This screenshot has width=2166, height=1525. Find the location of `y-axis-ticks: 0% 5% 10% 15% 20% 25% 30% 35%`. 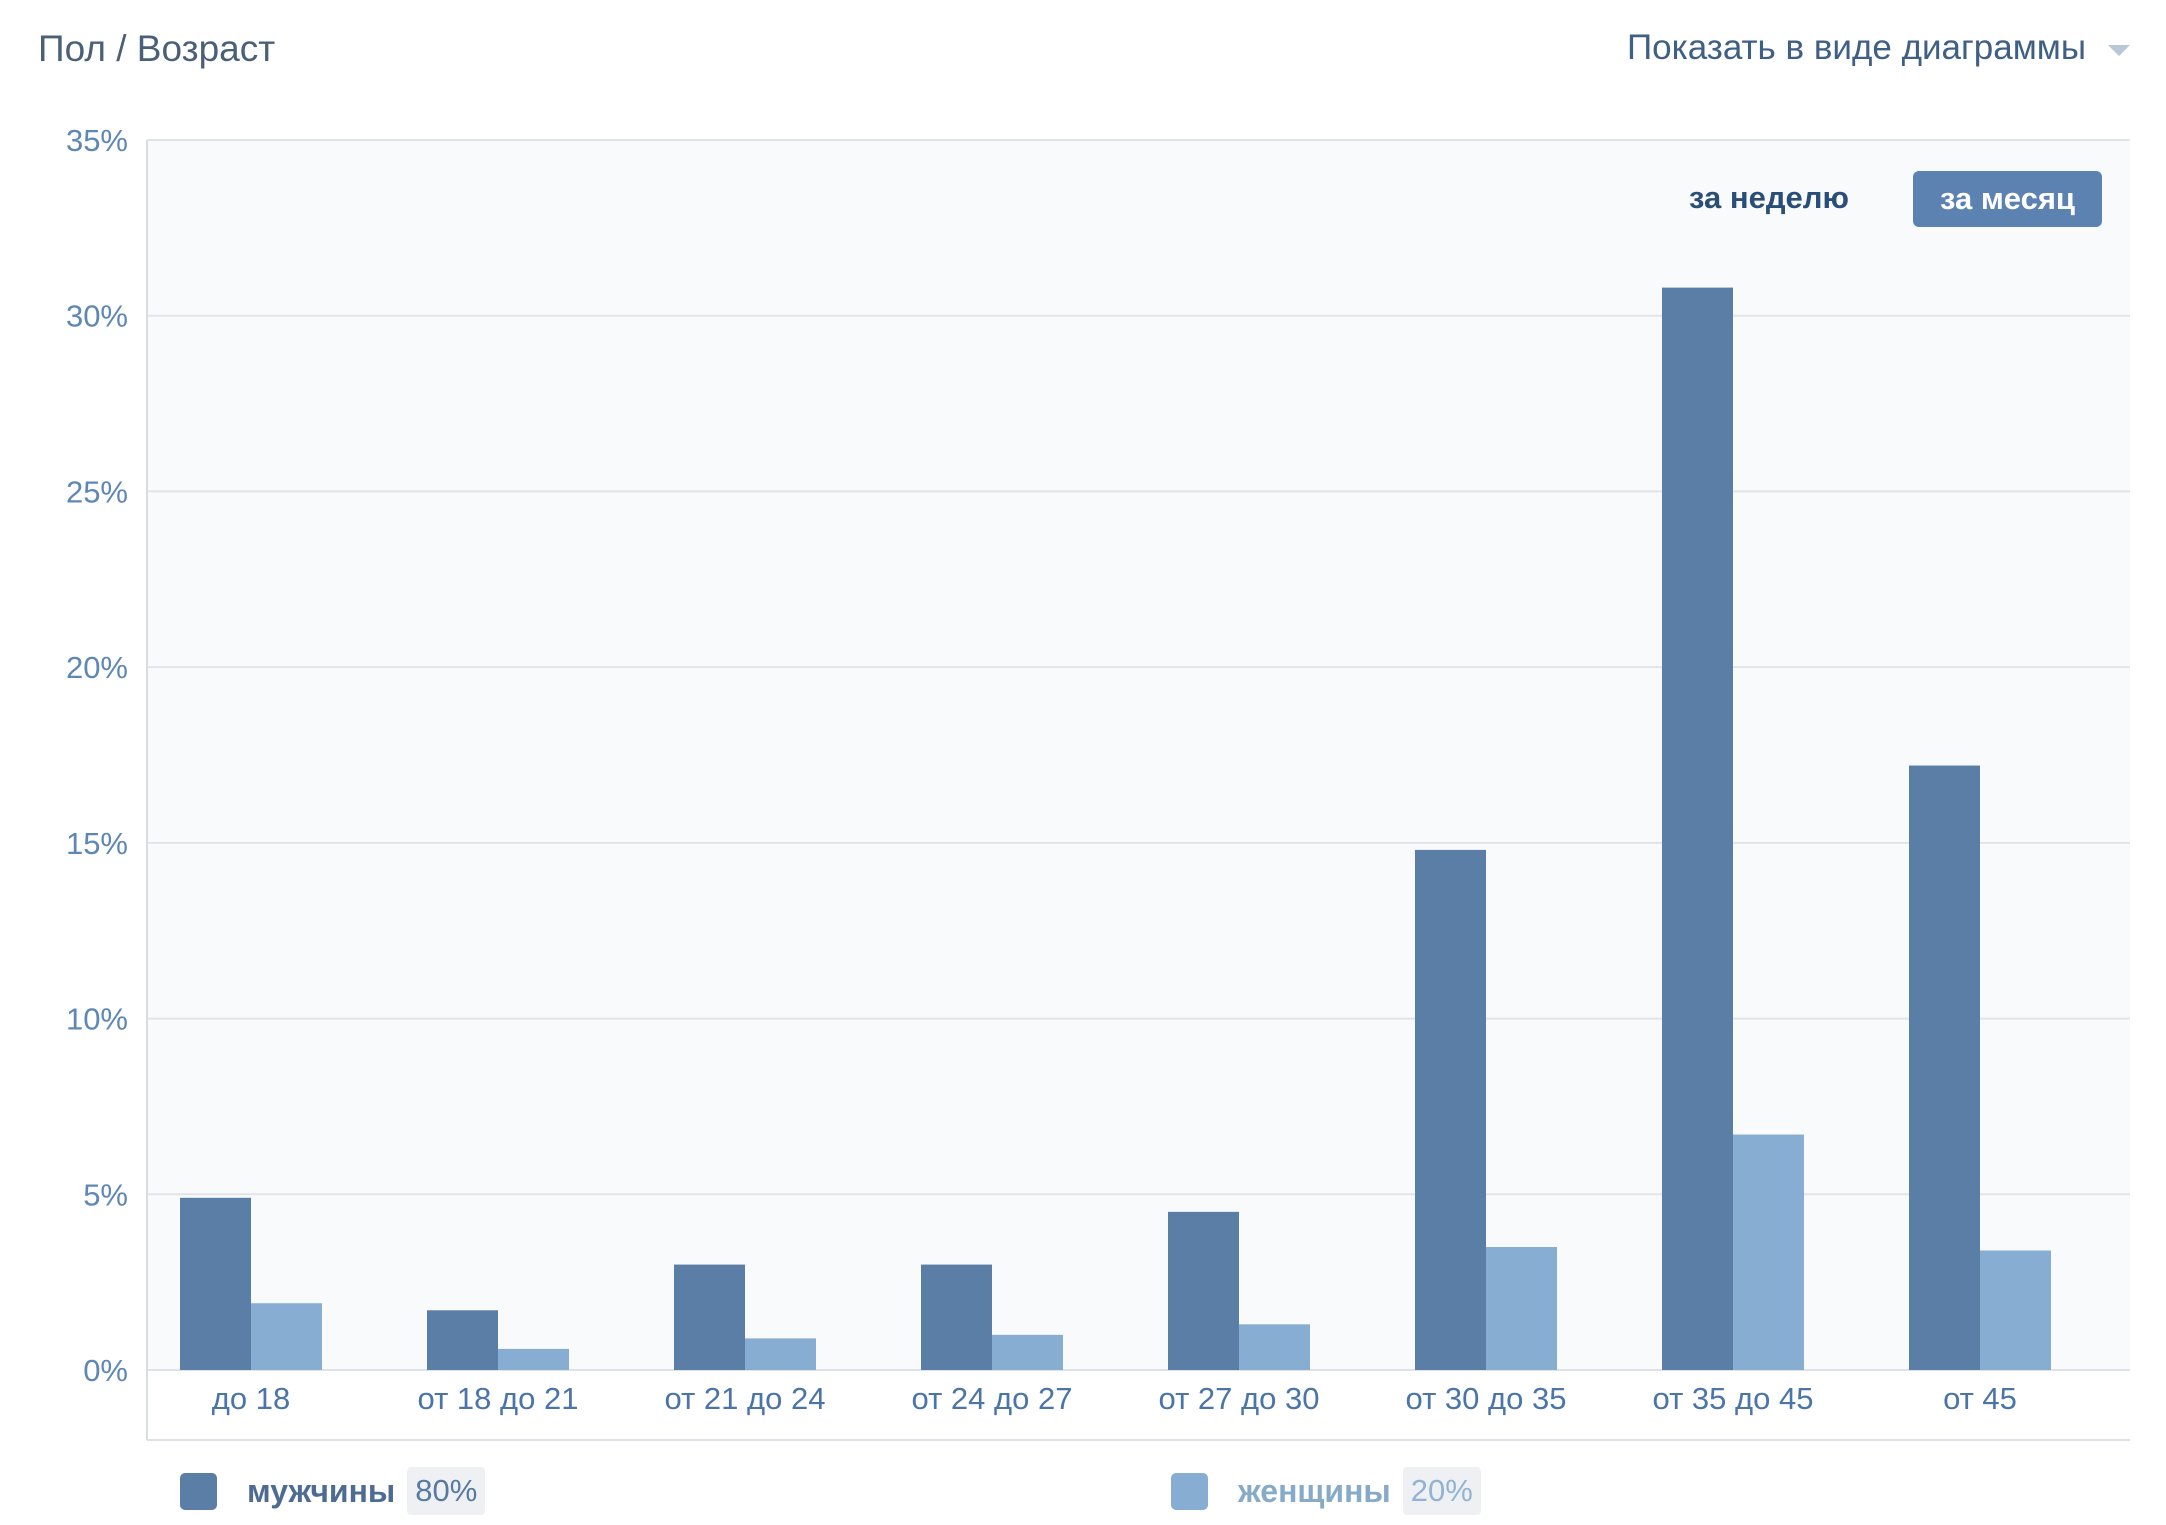

y-axis-ticks: 0% 5% 10% 15% 20% 25% 30% 35% is located at coordinates (97, 755).